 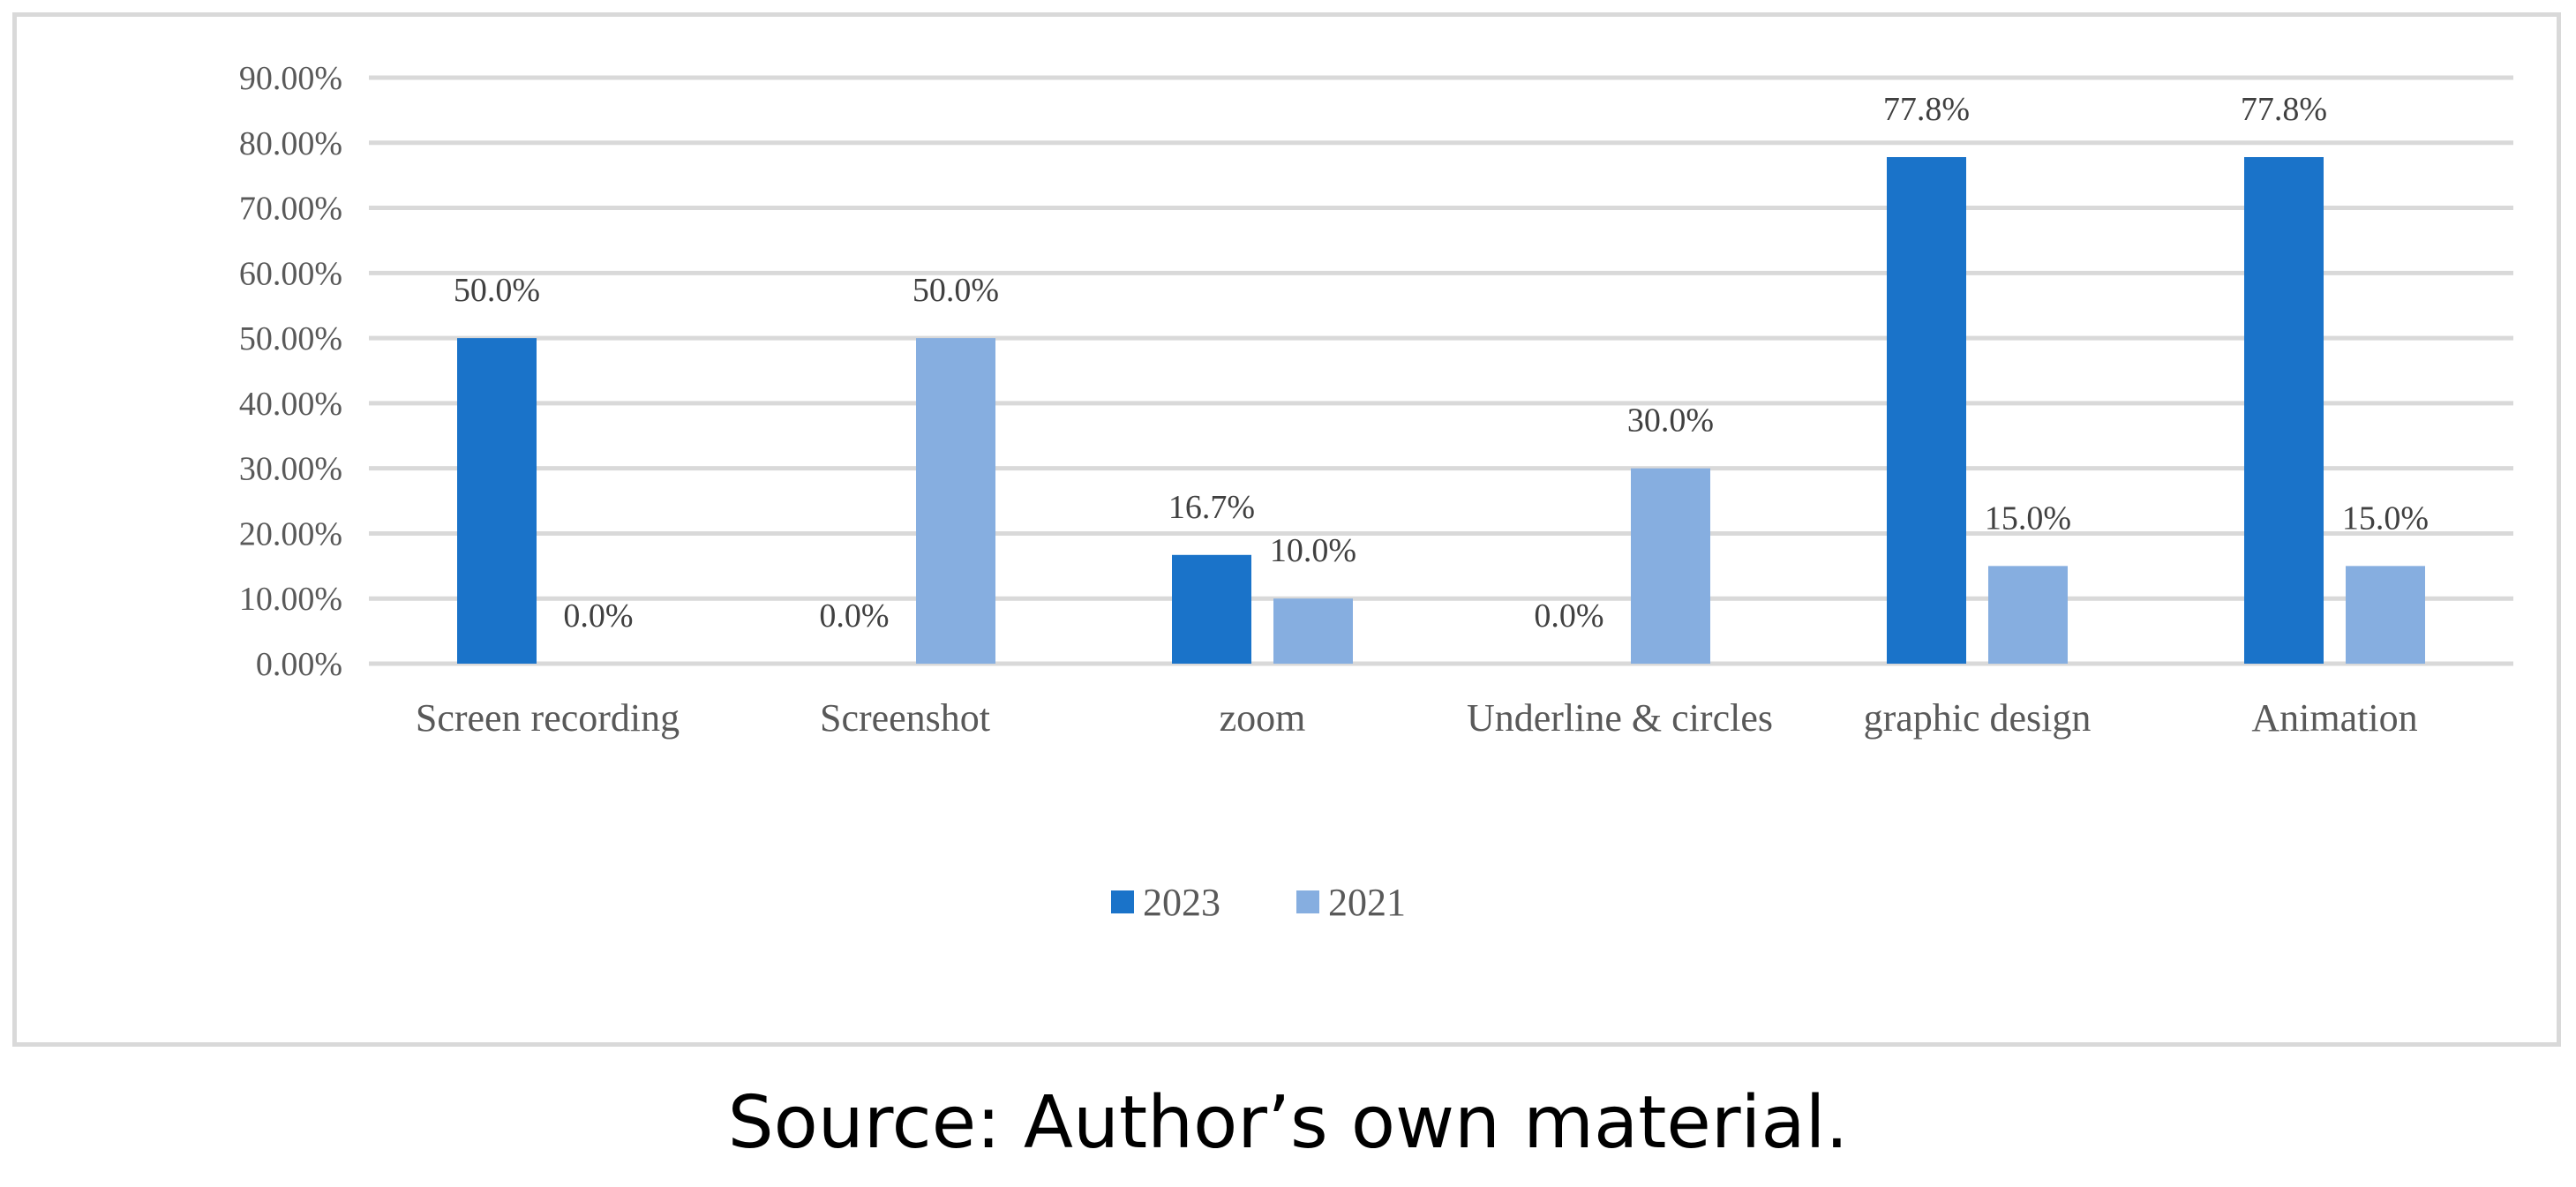 What do you see at coordinates (1620, 718) in the screenshot?
I see `x-tick-label: Underline & circles` at bounding box center [1620, 718].